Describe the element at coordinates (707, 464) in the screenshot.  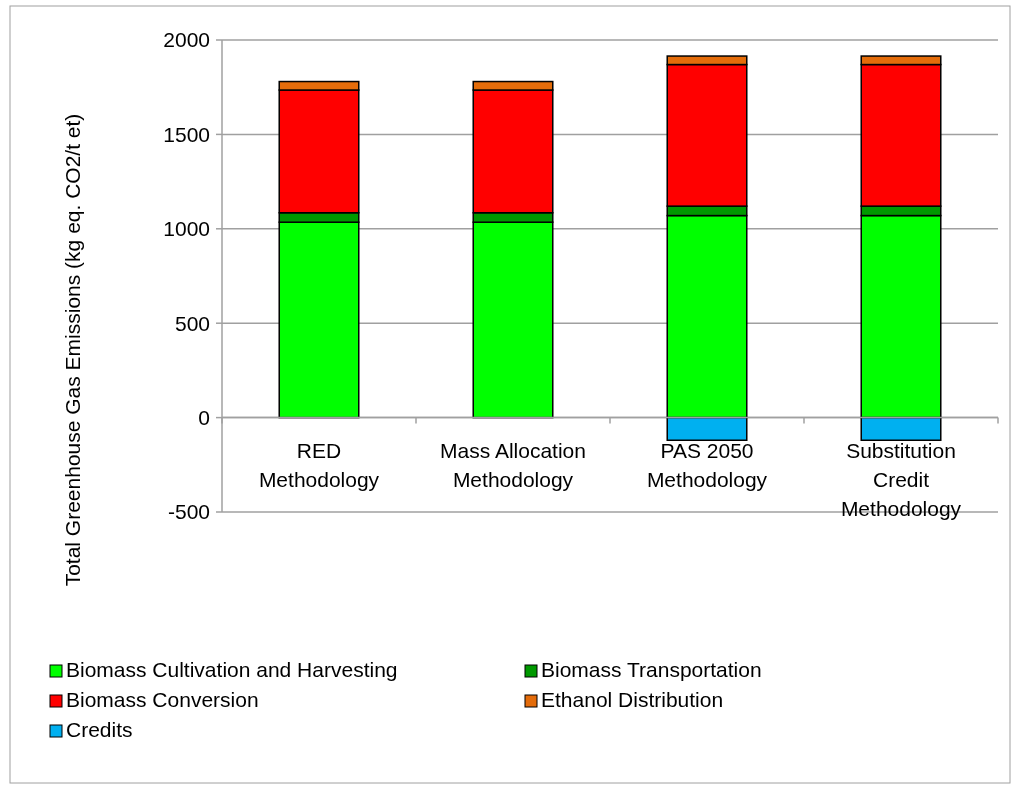
I see `x-tick-label: PAS 2050 Methodology` at that location.